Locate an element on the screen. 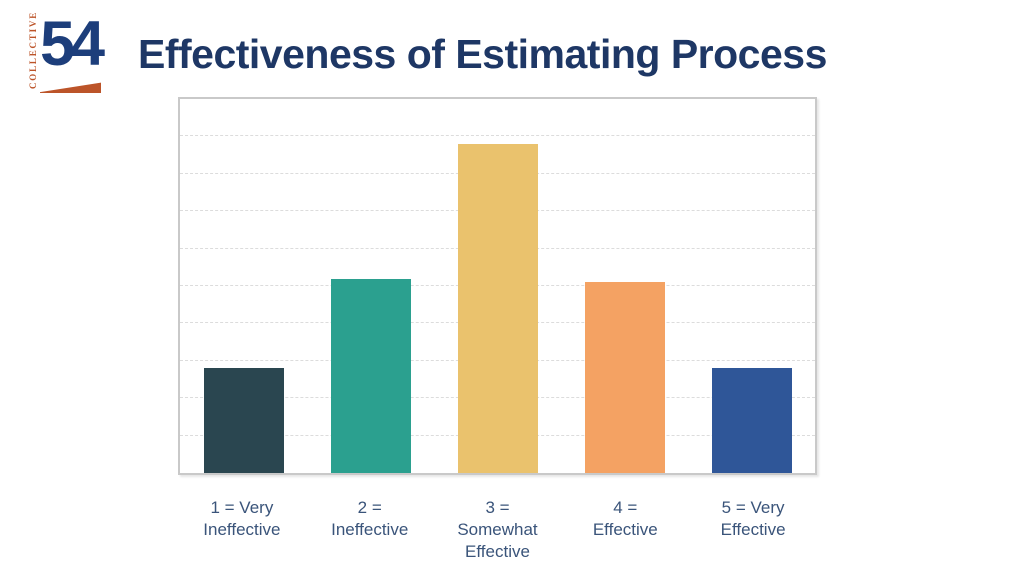 Image resolution: width=1024 pixels, height=576 pixels. x-axis-label: 5 = Very Effective is located at coordinates (753, 529).